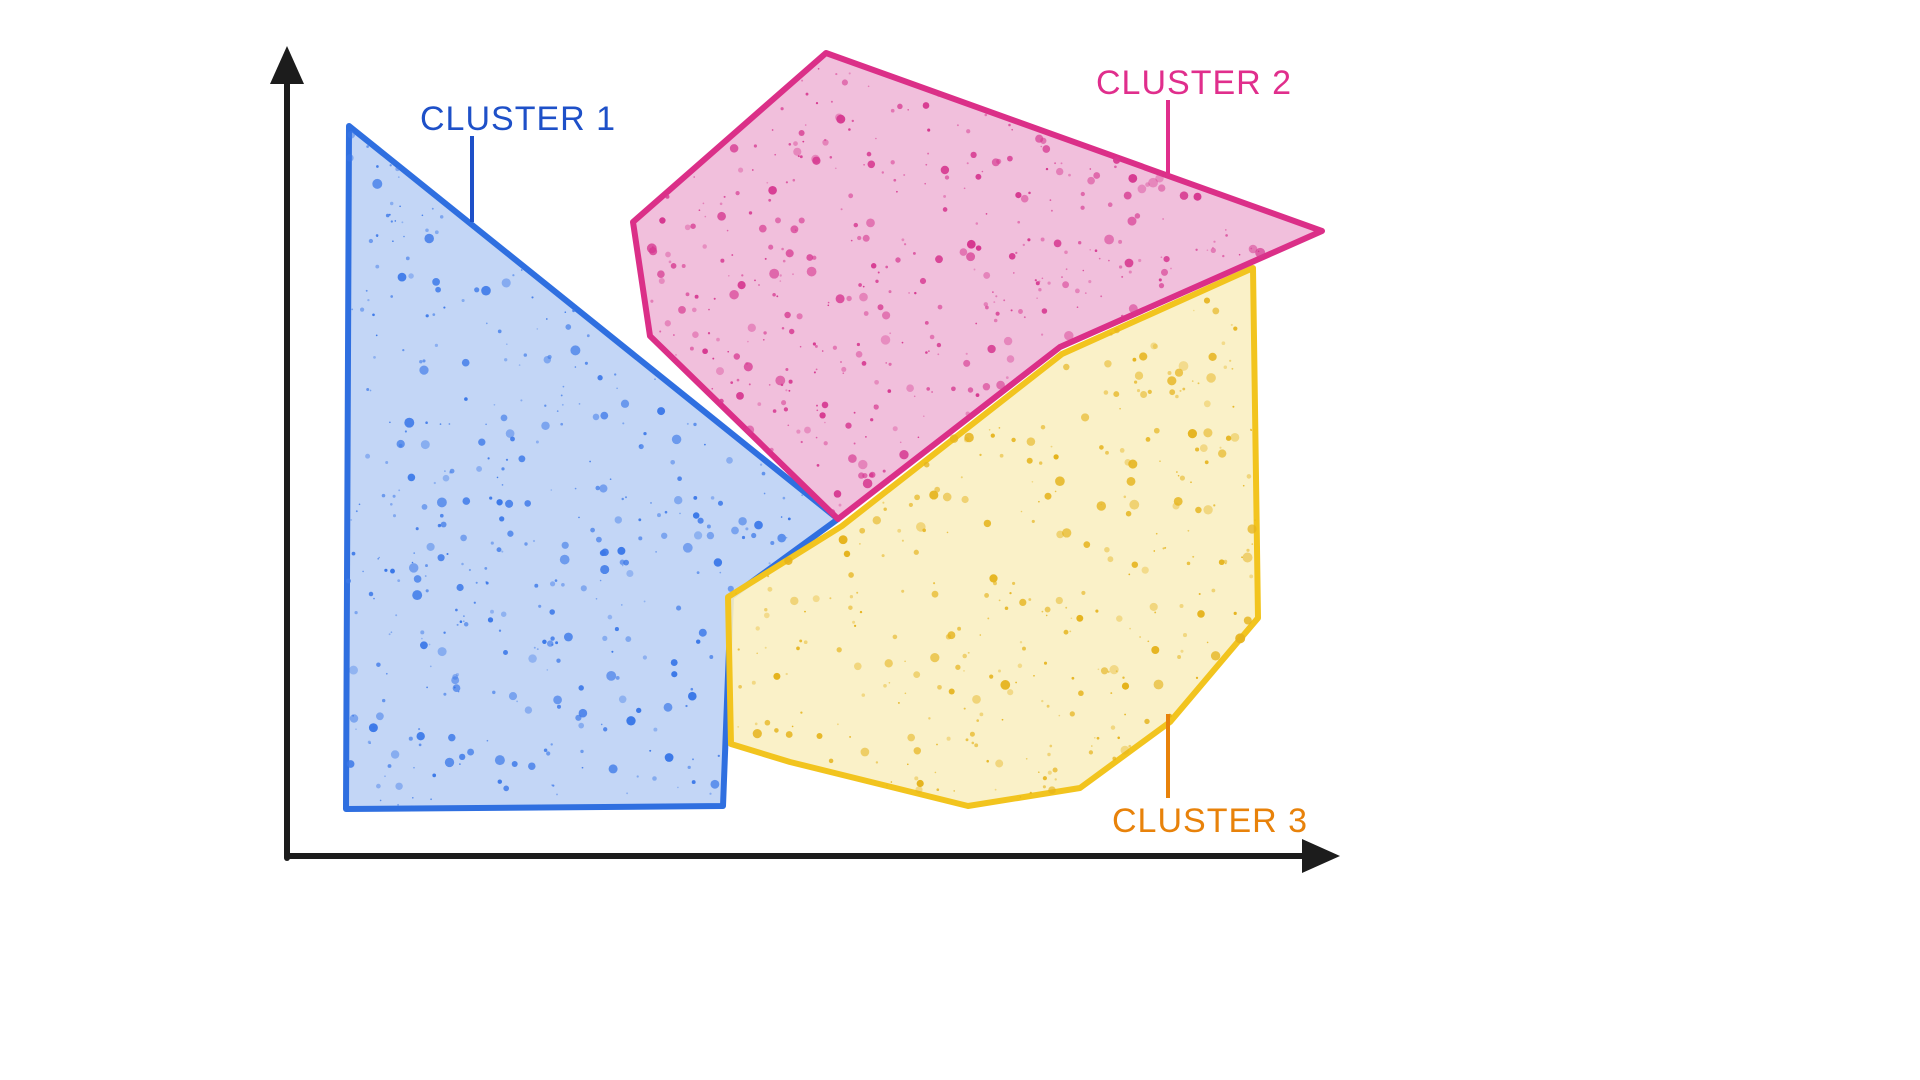 The width and height of the screenshot is (1920, 1080). What do you see at coordinates (1194, 83) in the screenshot?
I see `cluster-2-label: CLUSTER 2` at bounding box center [1194, 83].